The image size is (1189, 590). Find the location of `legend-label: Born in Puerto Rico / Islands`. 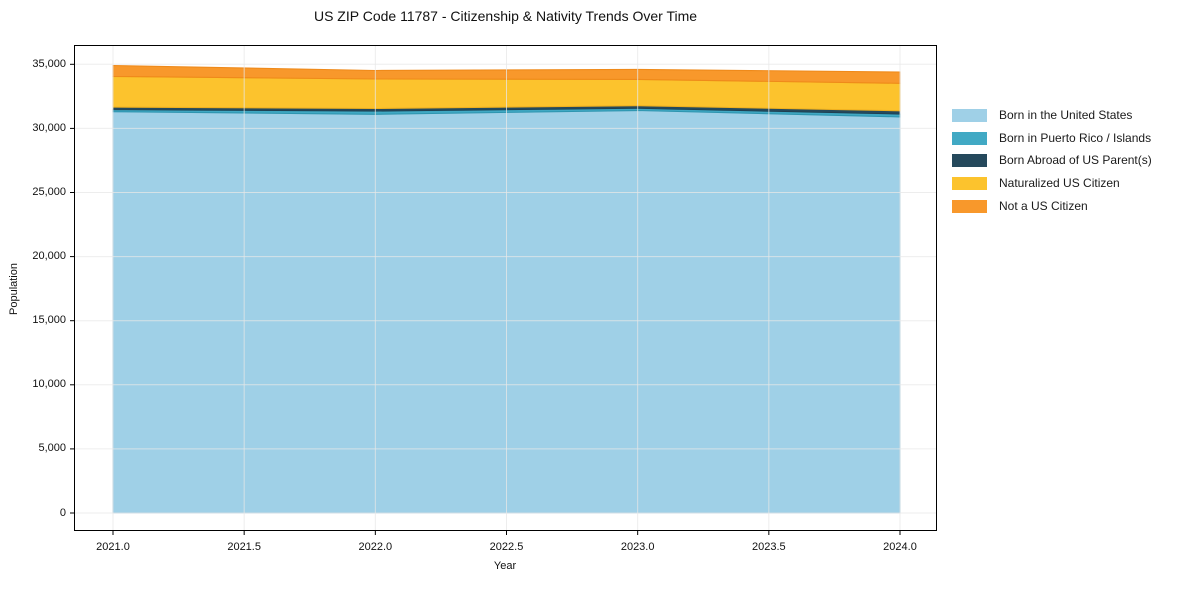

legend-label: Born in Puerto Rico / Islands is located at coordinates (1075, 137).